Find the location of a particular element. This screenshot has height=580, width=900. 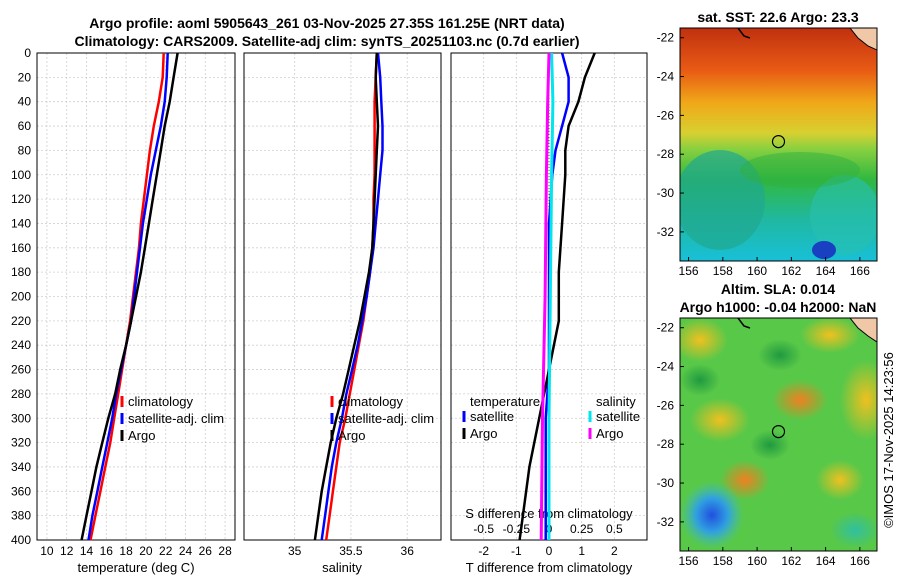

secondary-x-tick-label: -0.5 is located at coordinates (483, 529).